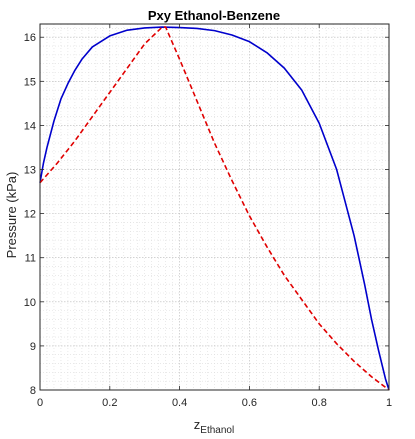 The width and height of the screenshot is (415, 439). What do you see at coordinates (389, 403) in the screenshot?
I see `x-tick-label: 1` at bounding box center [389, 403].